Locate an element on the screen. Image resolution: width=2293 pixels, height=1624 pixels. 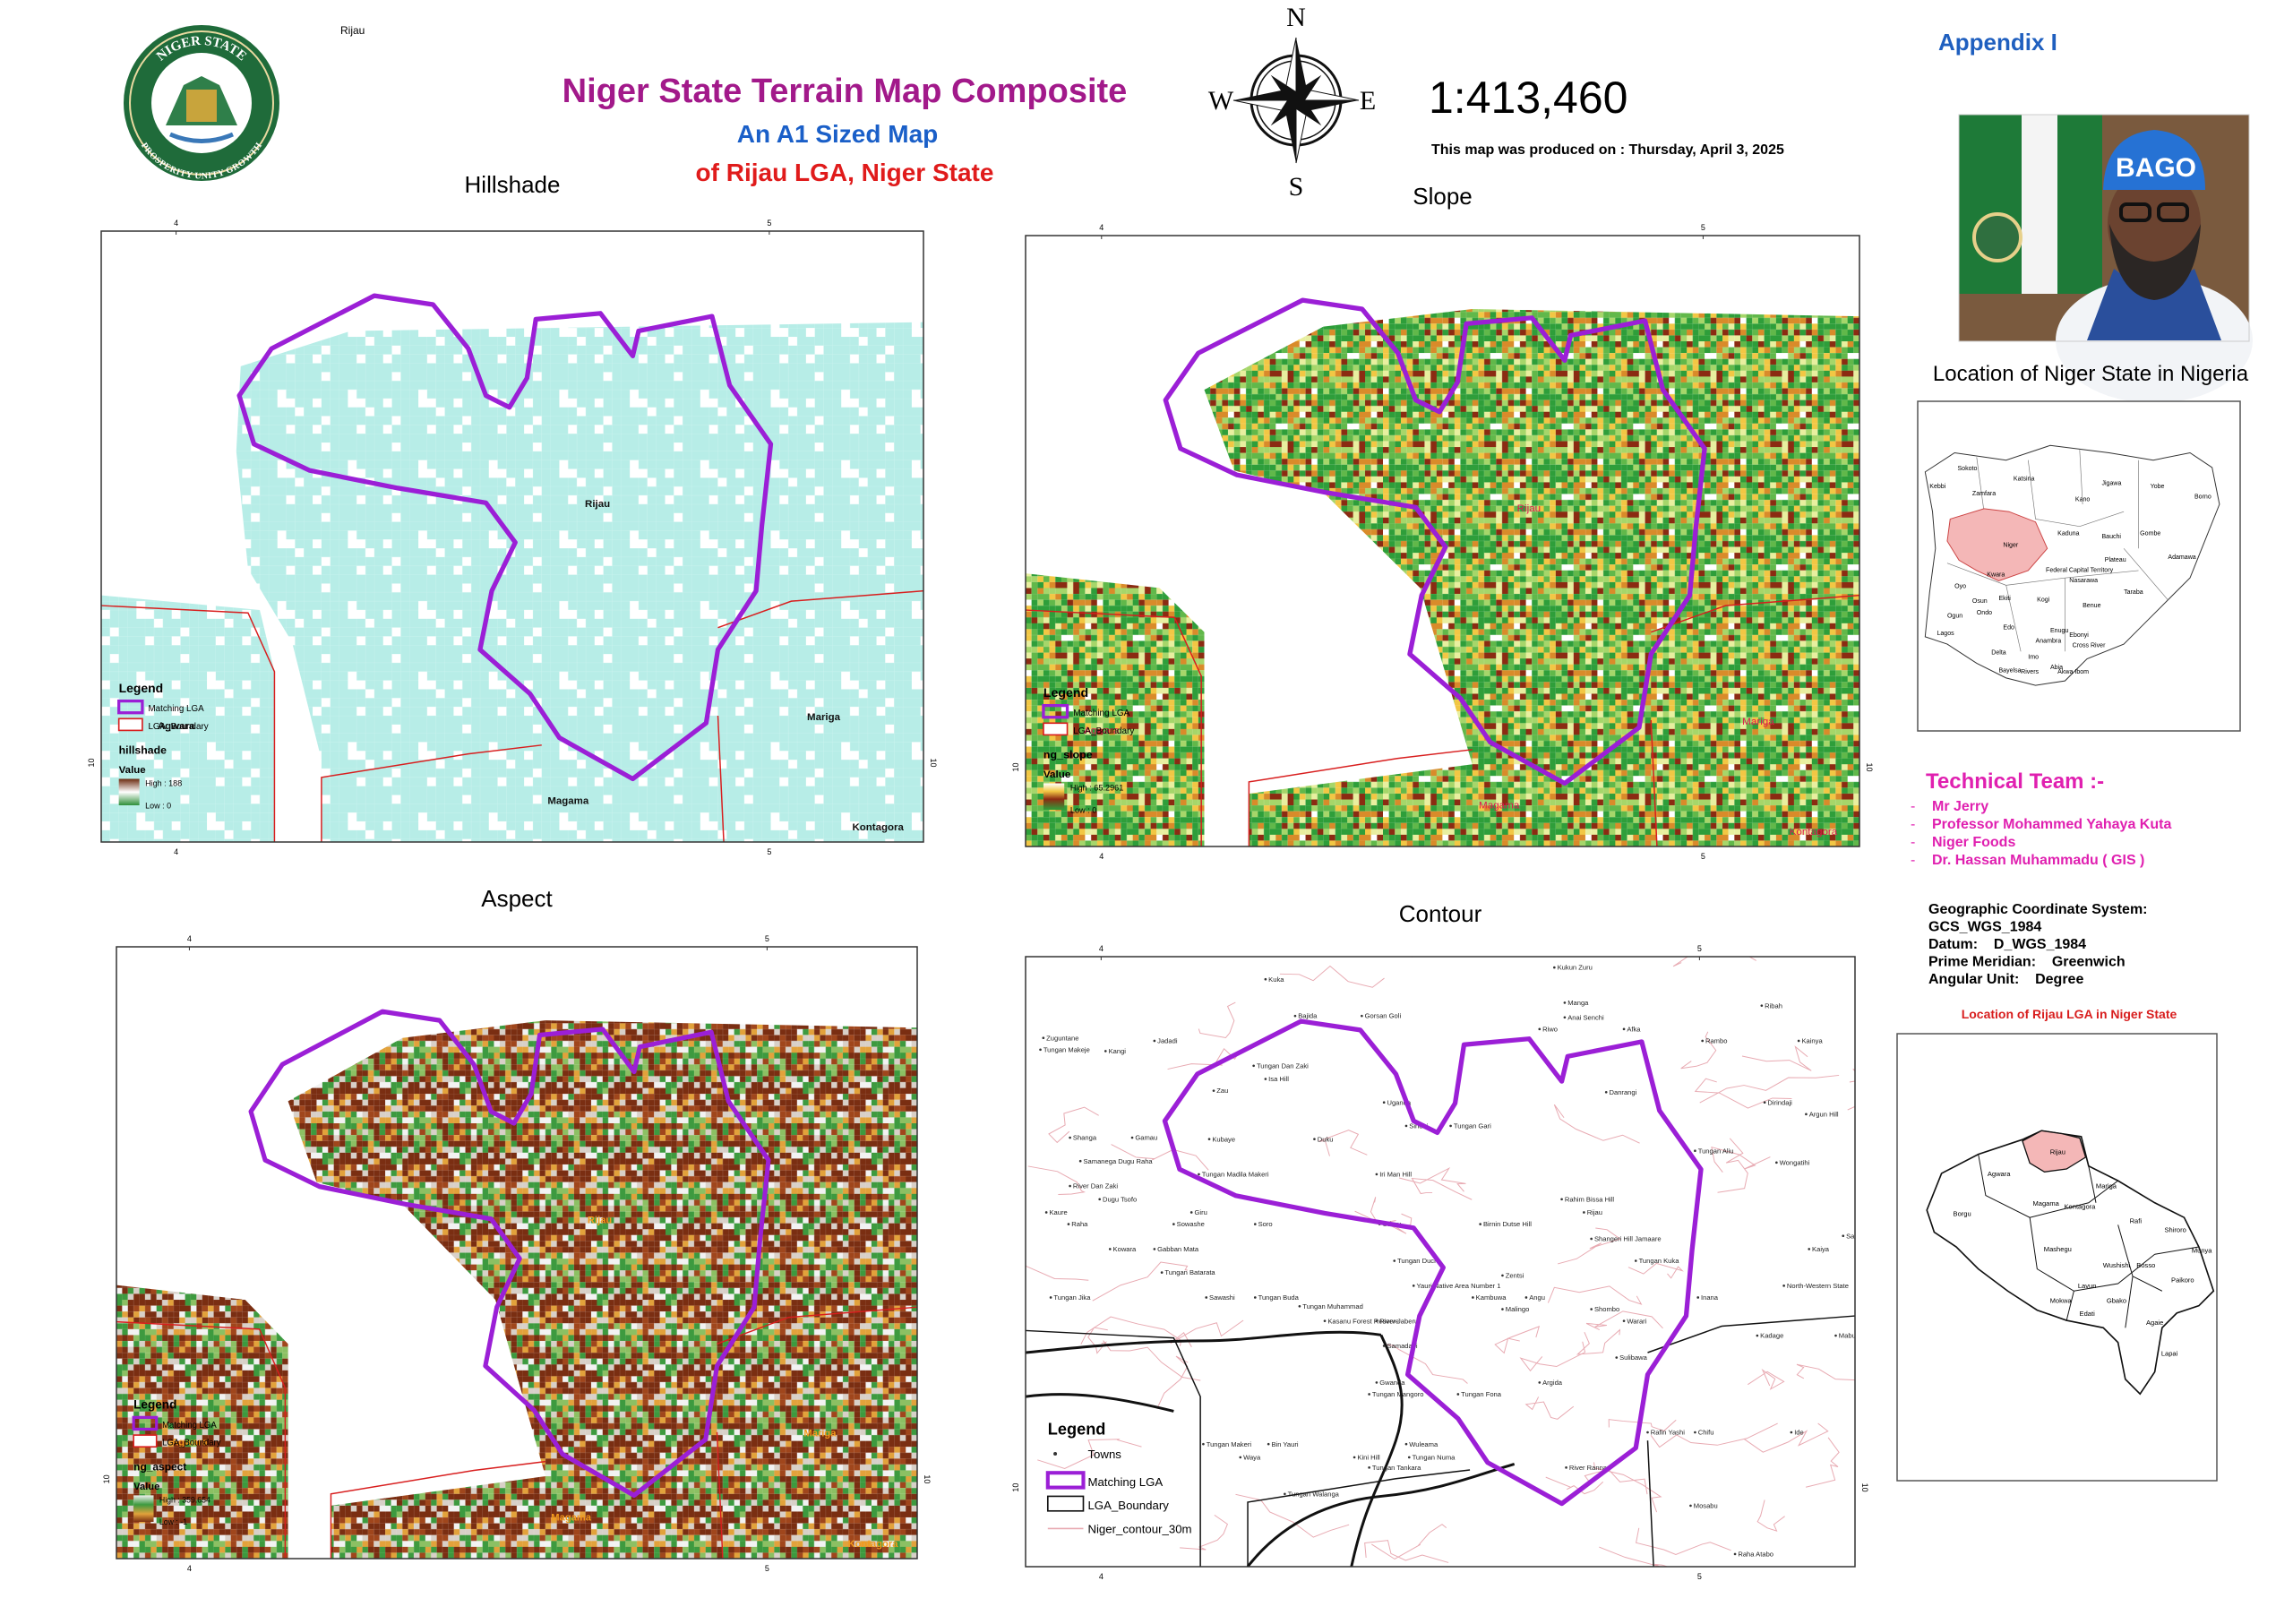
town-label: Isa Hill is located at coordinates (1278, 1079).